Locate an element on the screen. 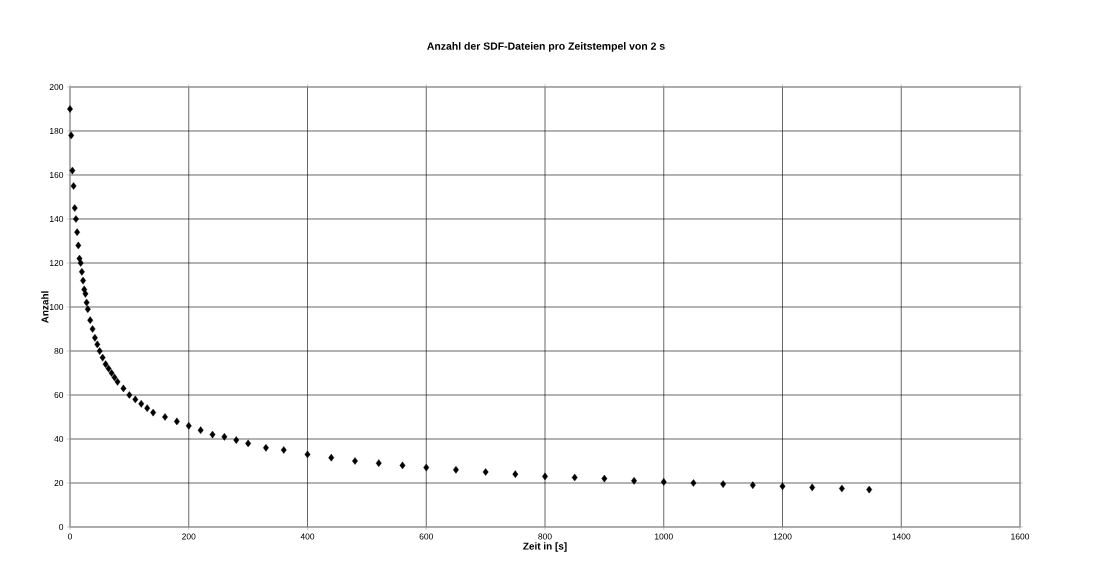  y-tick-label: 20 is located at coordinates (59, 483).